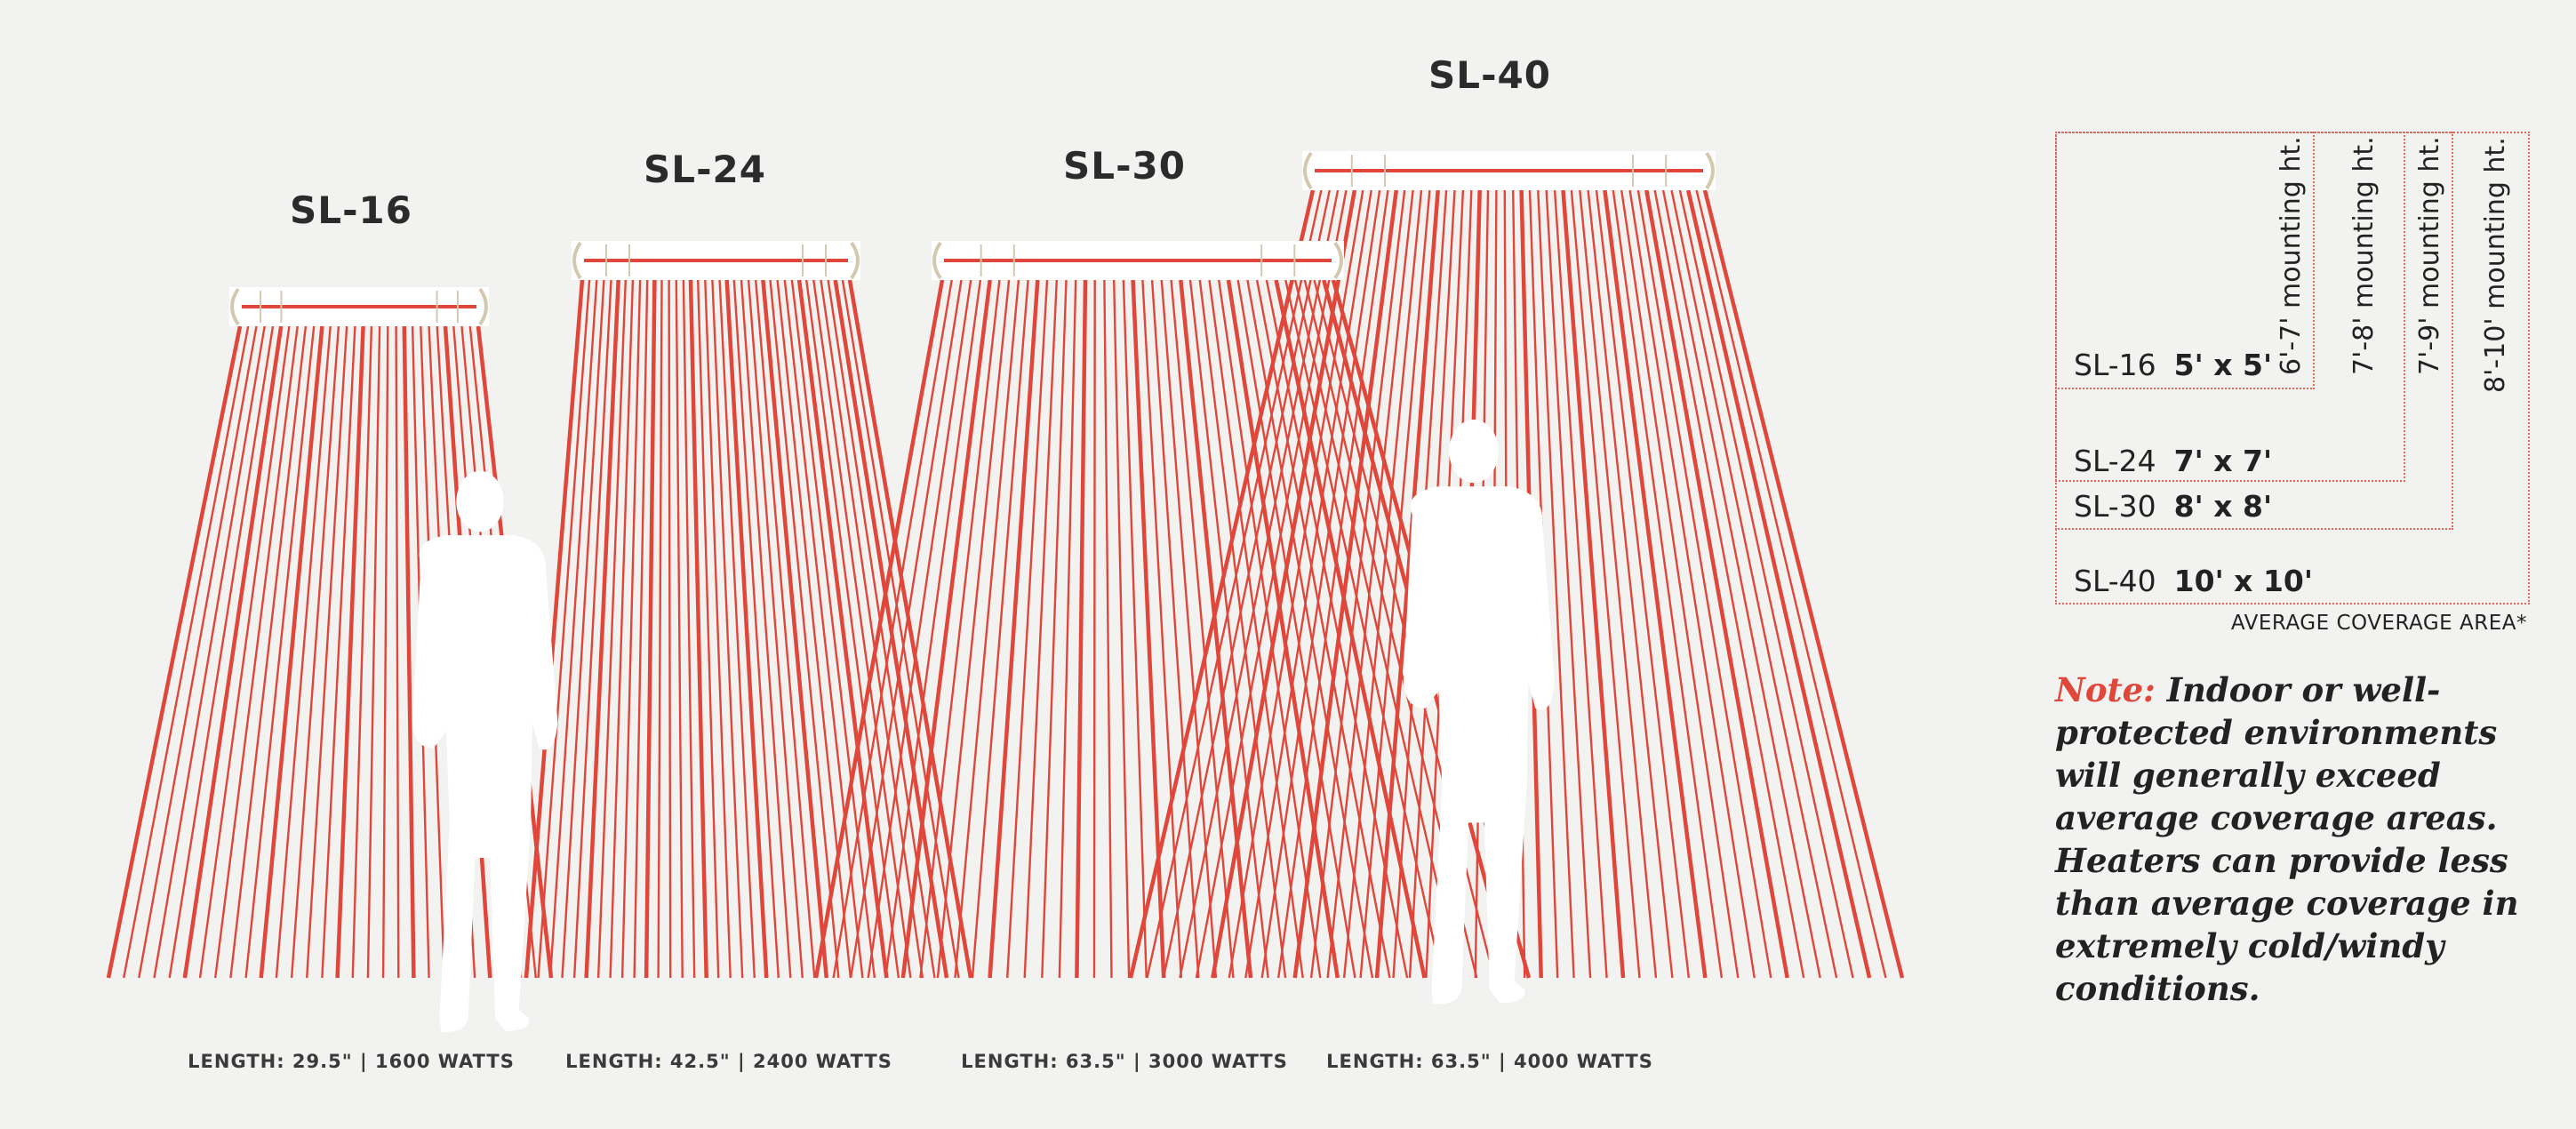 This screenshot has height=1129, width=2576. Describe the element at coordinates (2115, 461) in the screenshot. I see `coverage-model-sl-24: SL-24` at that location.